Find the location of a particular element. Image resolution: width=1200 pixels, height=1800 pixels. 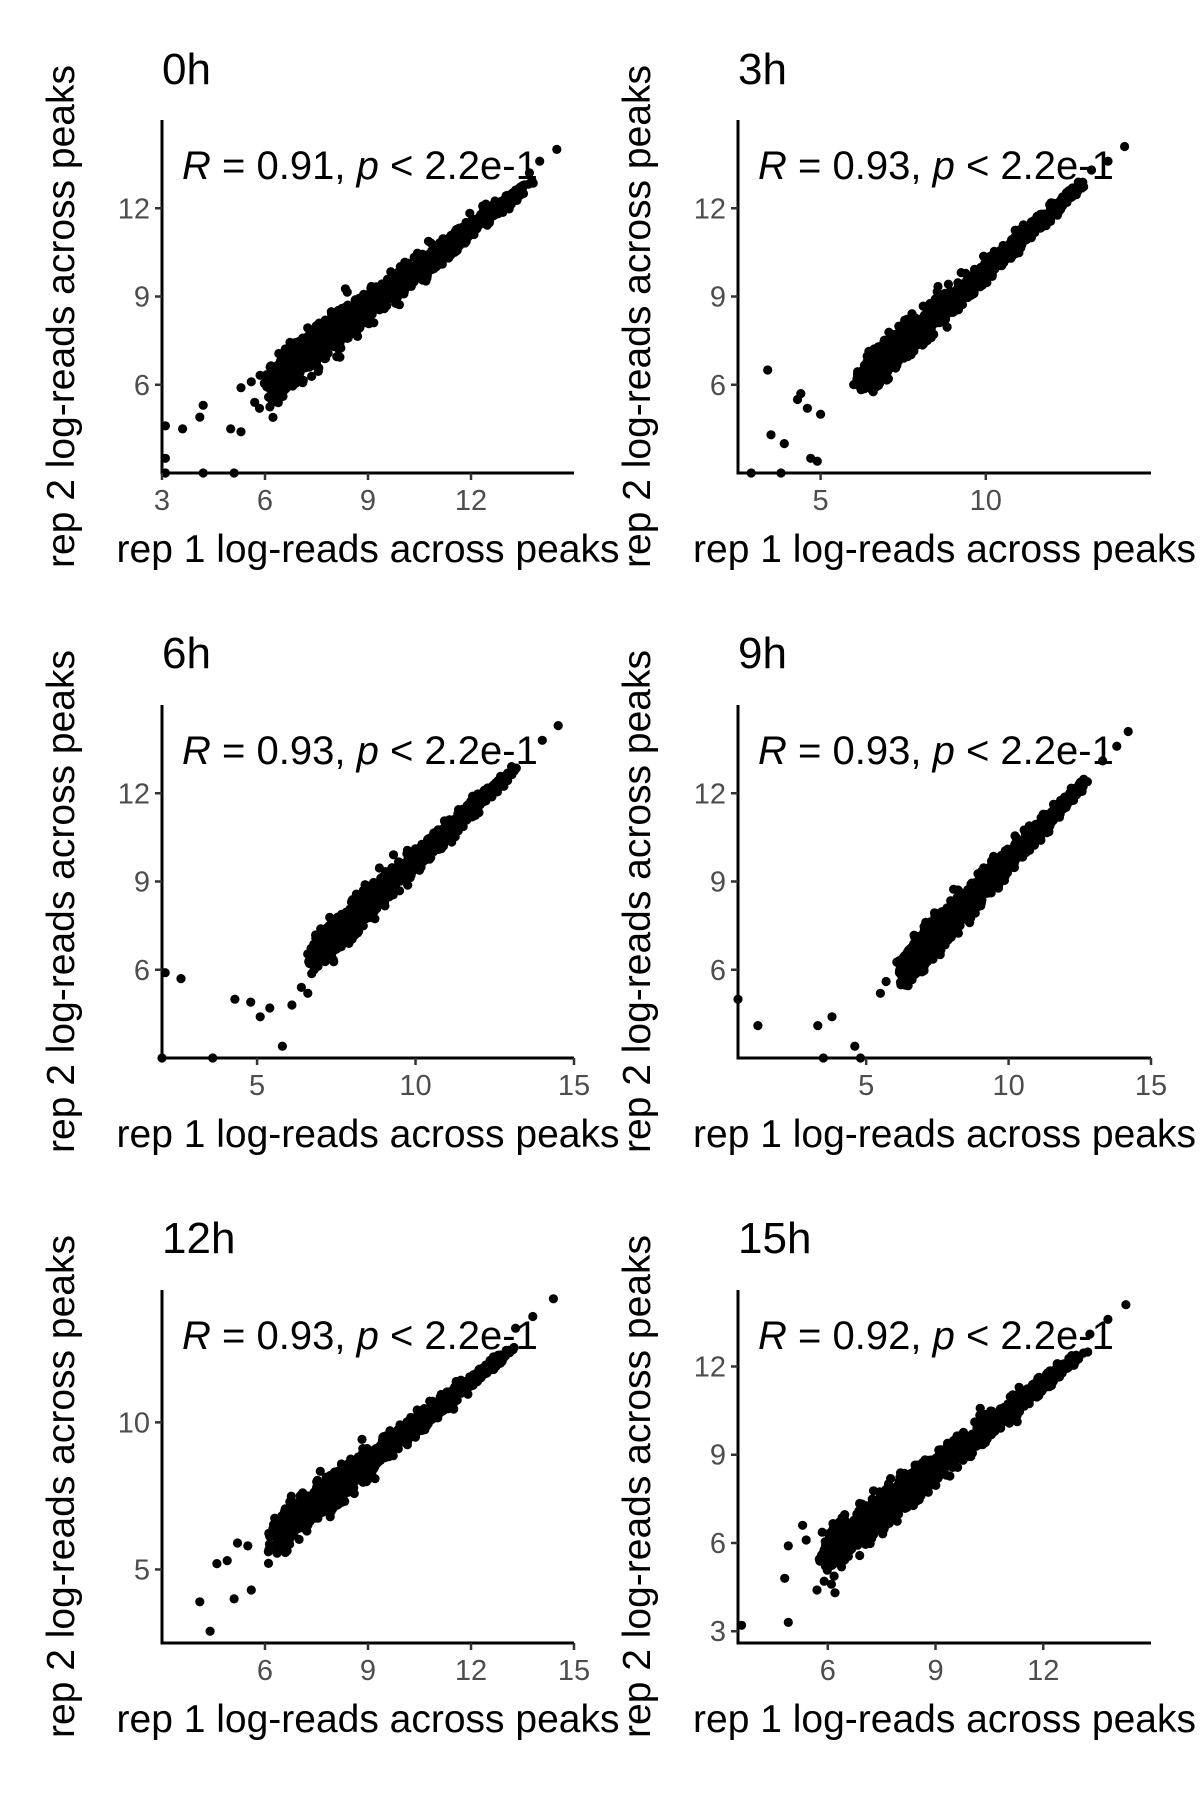

x-tick-label: 5 is located at coordinates (257, 1086).